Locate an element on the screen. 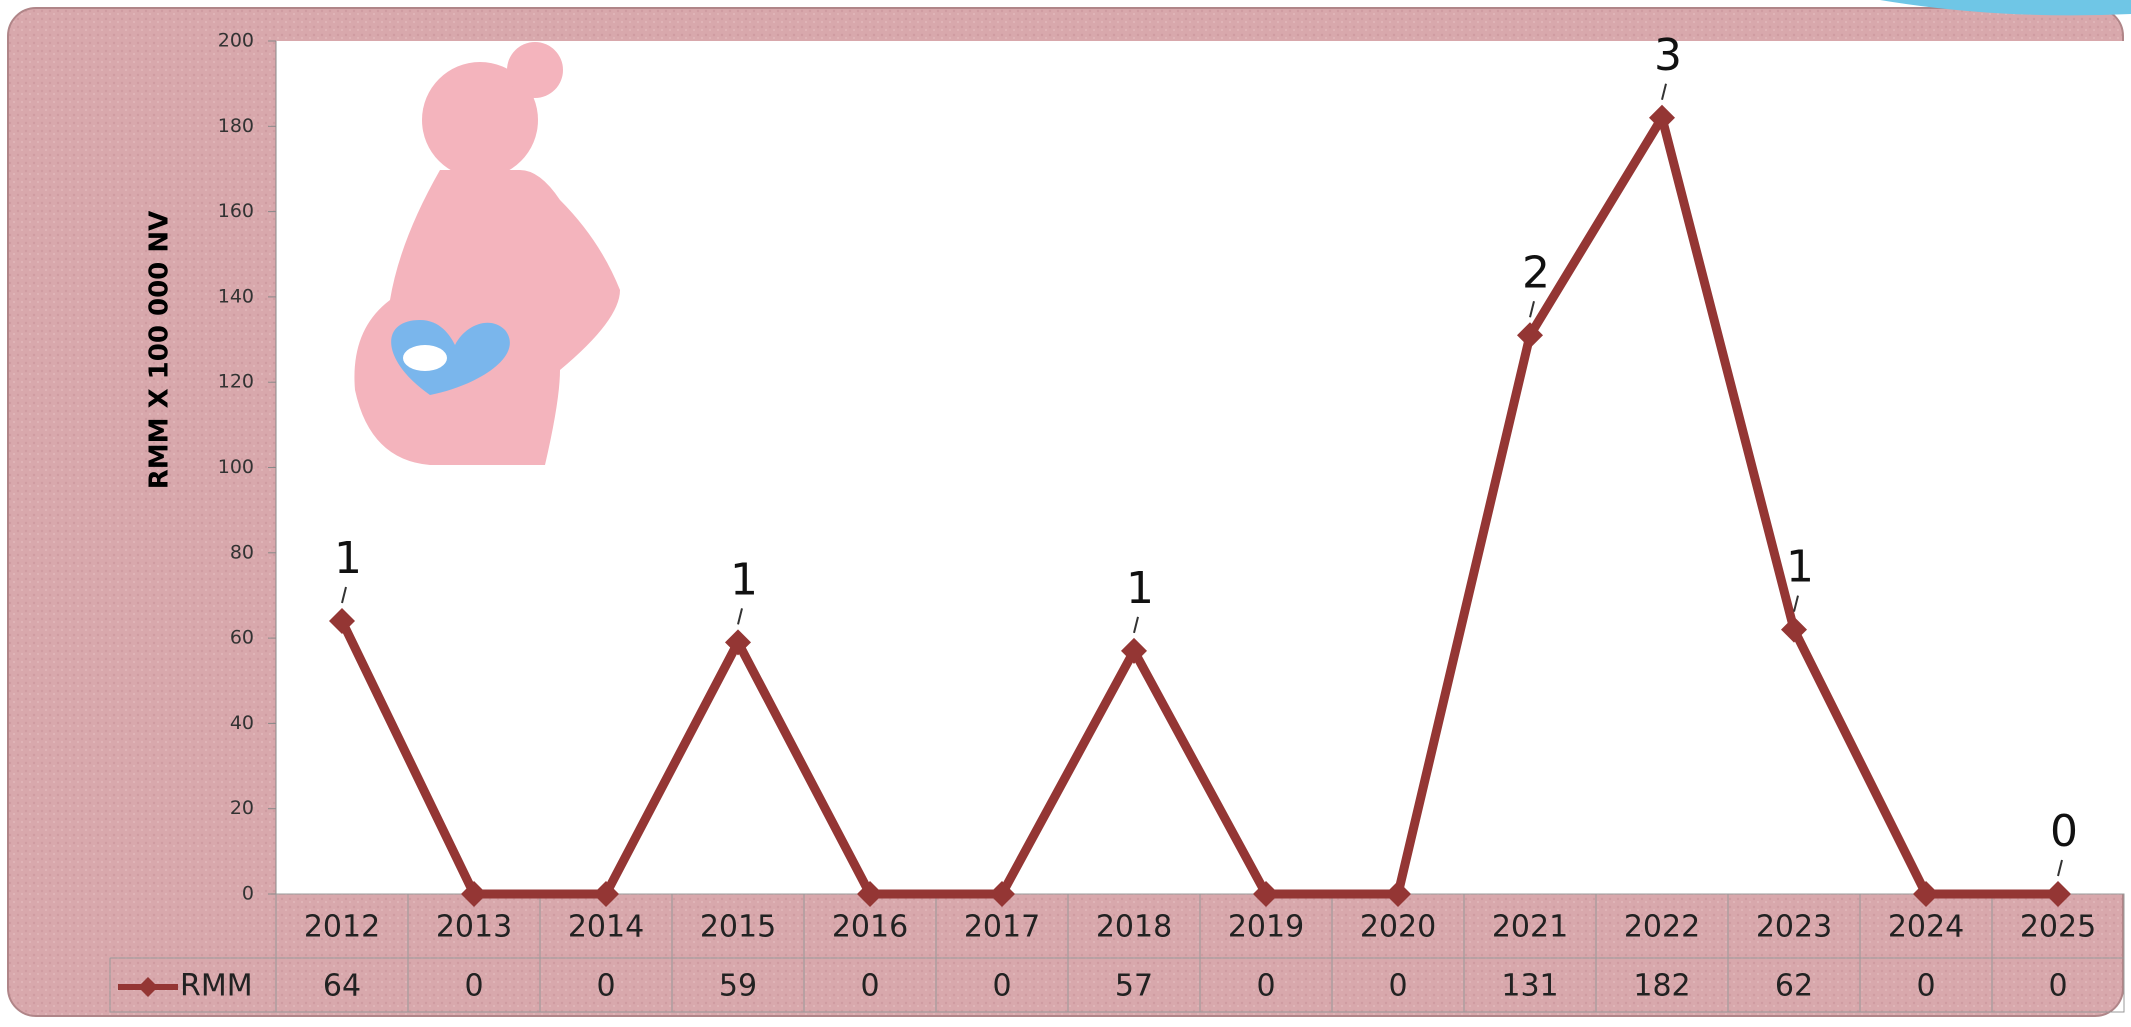 Image resolution: width=2131 pixels, height=1027 pixels. y-tick-label: 120 is located at coordinates (236, 382).